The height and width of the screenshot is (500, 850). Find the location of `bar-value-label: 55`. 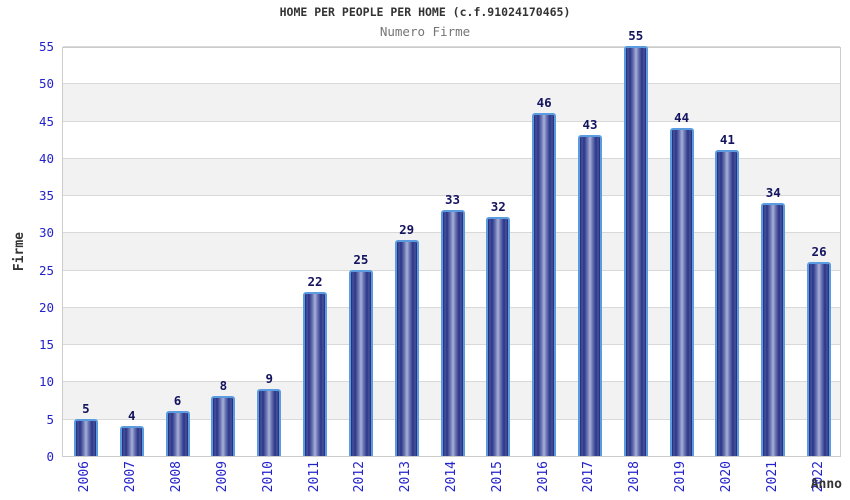

bar-value-label: 55 is located at coordinates (636, 35).